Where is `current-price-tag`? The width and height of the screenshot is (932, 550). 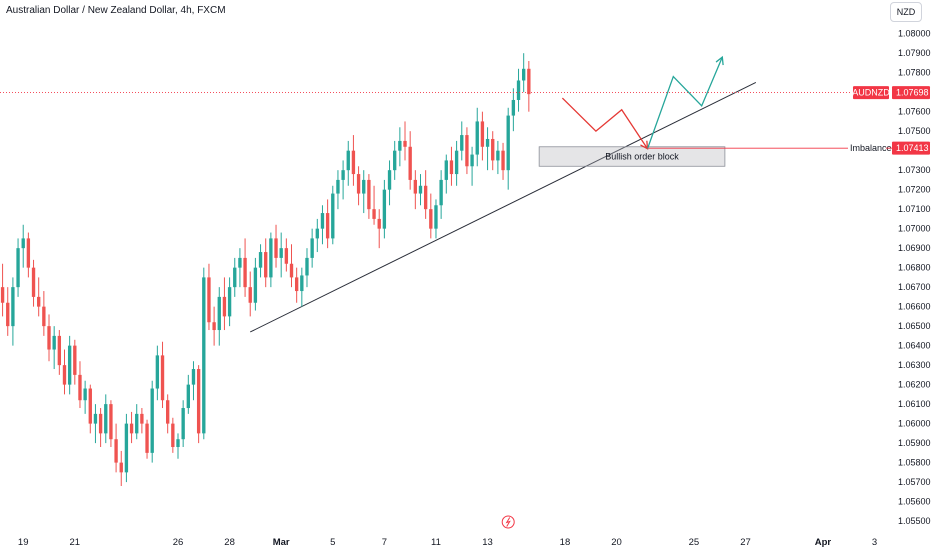 current-price-tag is located at coordinates (911, 93).